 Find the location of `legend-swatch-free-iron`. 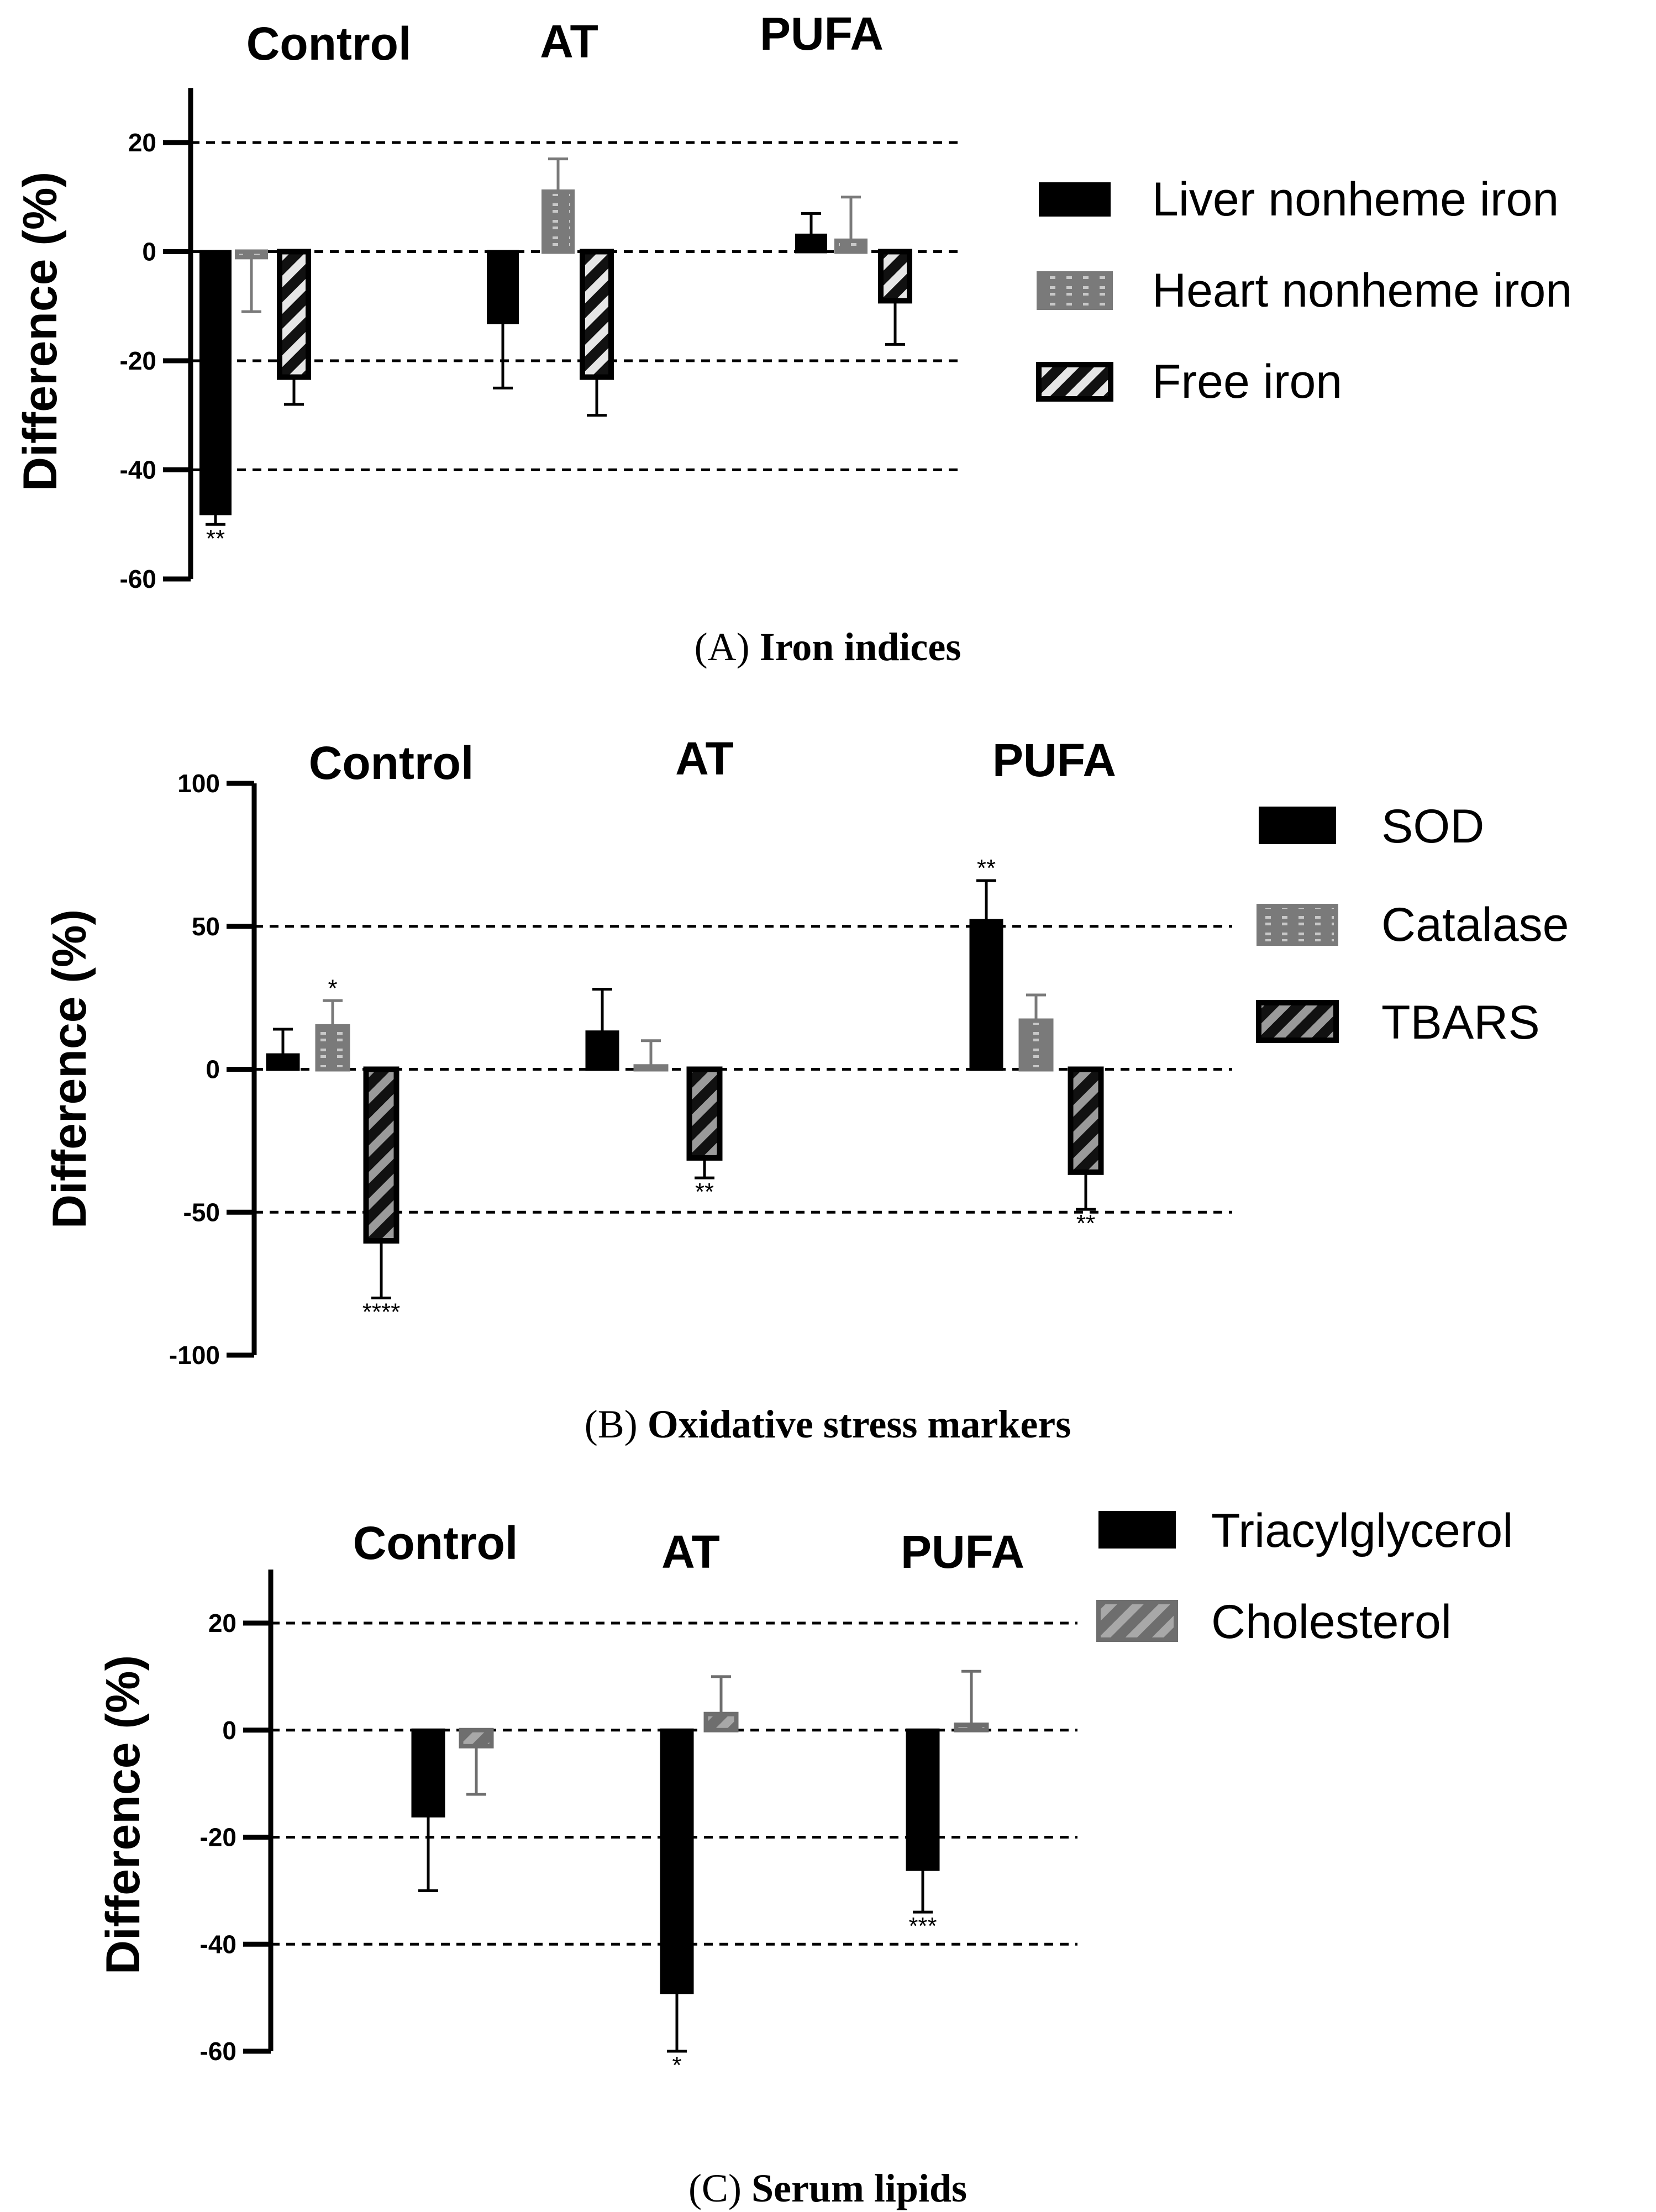

legend-swatch-free-iron is located at coordinates (1074, 382).